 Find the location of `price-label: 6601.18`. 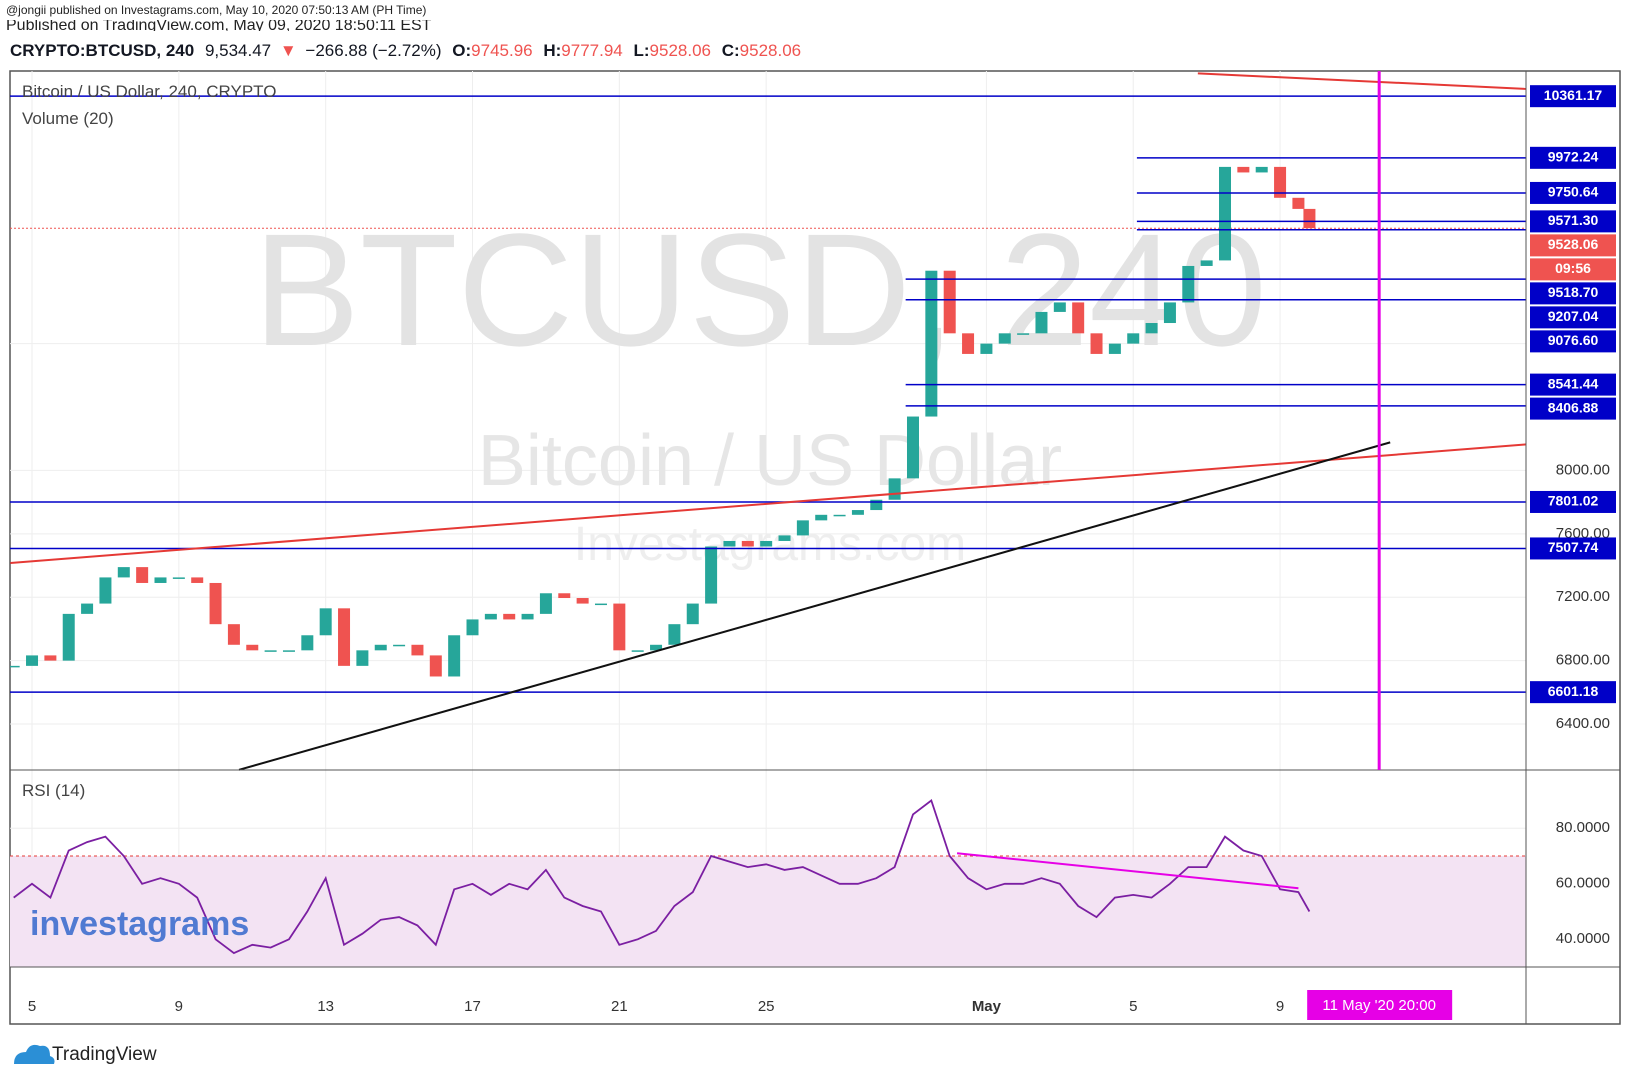

price-label: 6601.18 is located at coordinates (1573, 691).